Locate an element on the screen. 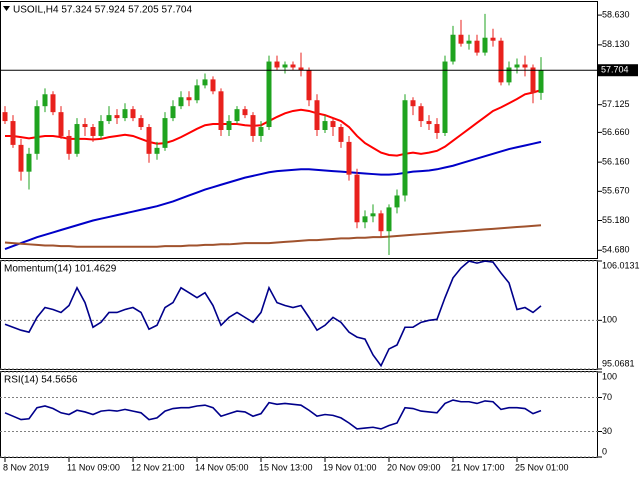  y-tick-label: 106.0131 is located at coordinates (621, 265).